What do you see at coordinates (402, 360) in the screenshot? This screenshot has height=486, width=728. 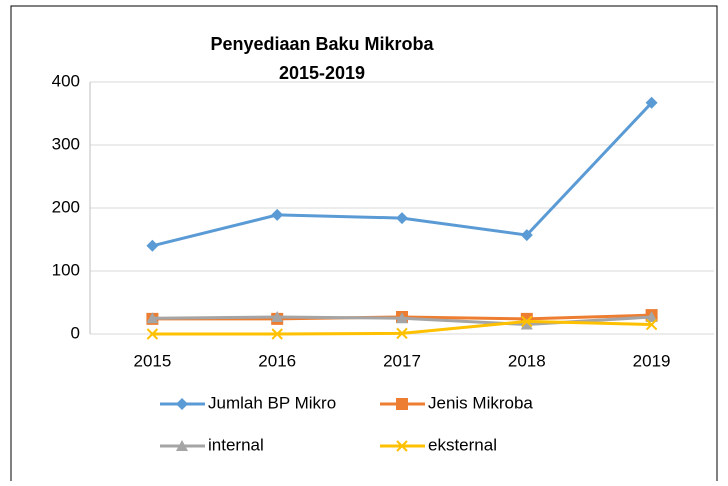 I see `x-tick-label: 2017` at bounding box center [402, 360].